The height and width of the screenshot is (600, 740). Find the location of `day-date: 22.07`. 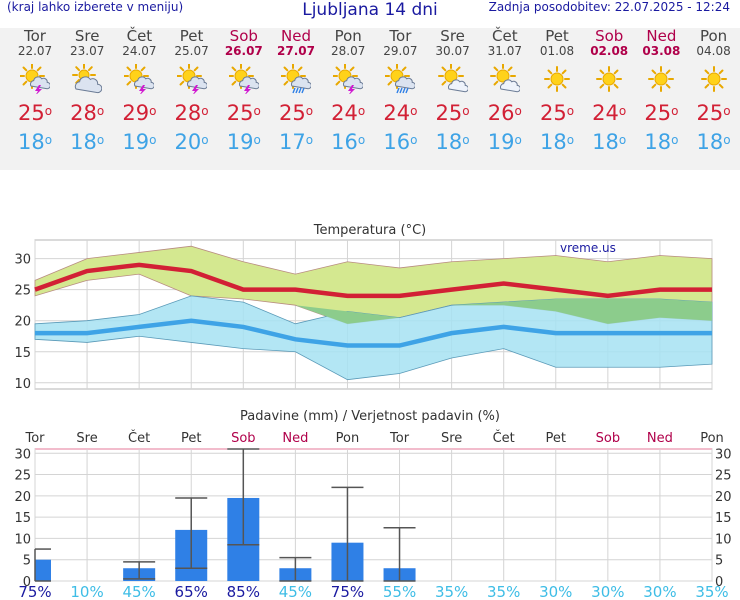

day-date: 22.07 is located at coordinates (35, 51).